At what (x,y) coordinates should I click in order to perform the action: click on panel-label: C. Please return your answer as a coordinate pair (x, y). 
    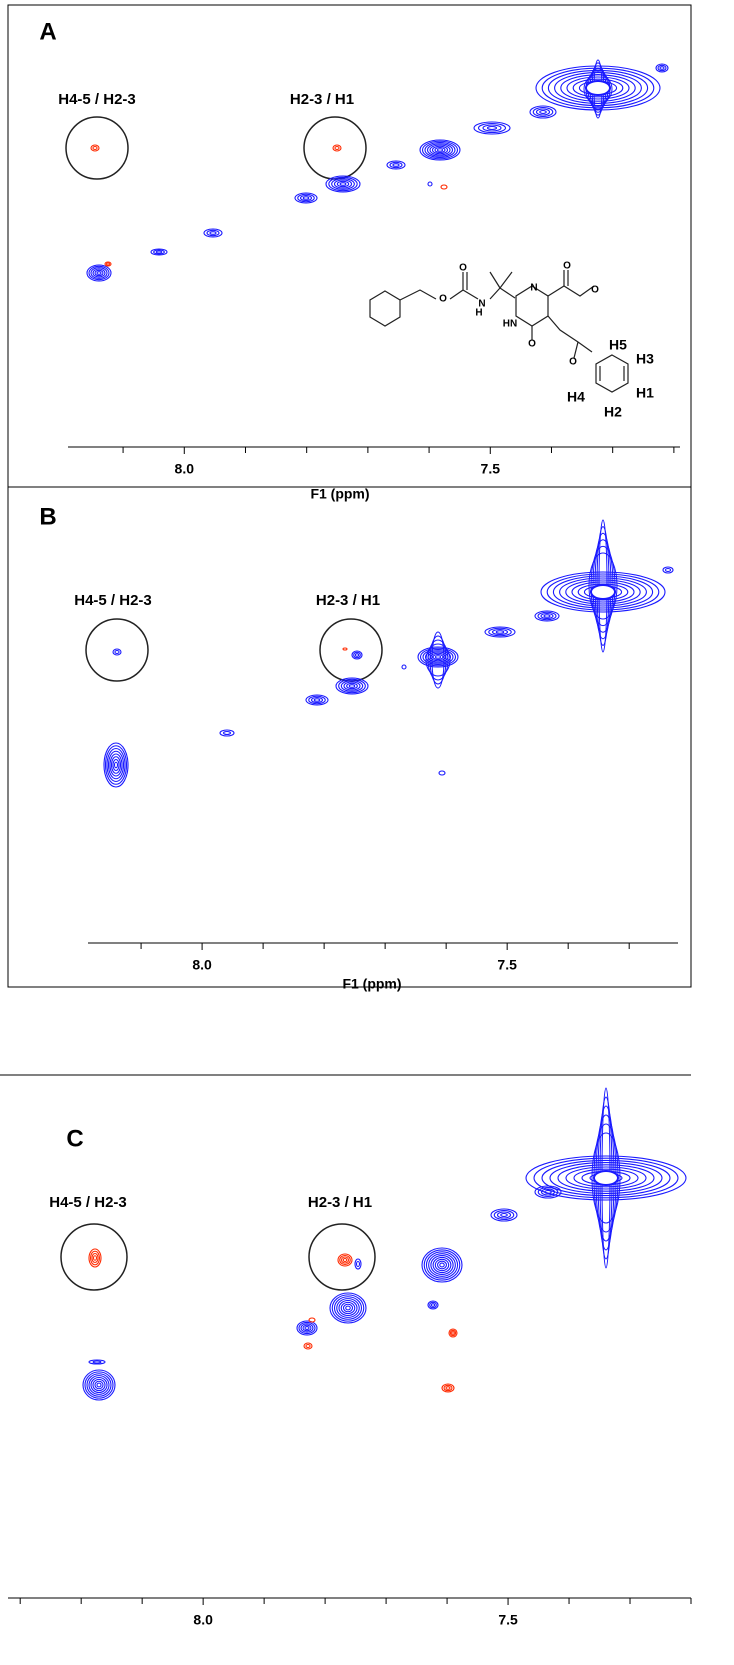
    Looking at the image, I should click on (74, 1138).